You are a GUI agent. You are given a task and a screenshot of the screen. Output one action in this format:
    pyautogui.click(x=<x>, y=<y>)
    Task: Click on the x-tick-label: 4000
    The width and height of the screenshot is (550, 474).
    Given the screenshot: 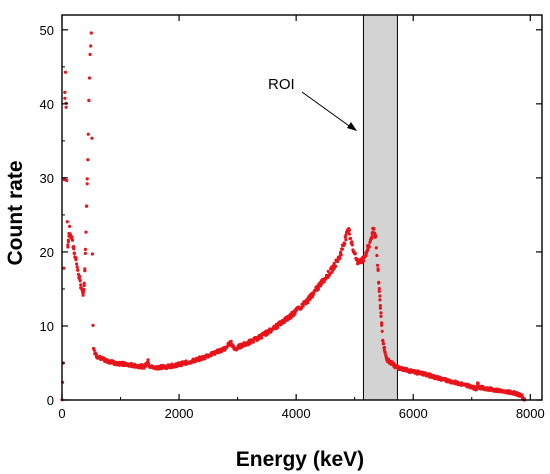 What is the action you would take?
    pyautogui.click(x=296, y=413)
    